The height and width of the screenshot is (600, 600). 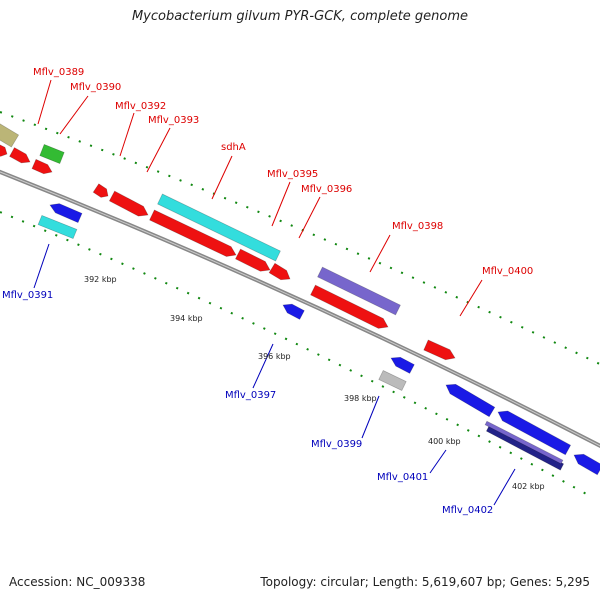 I want to click on feature-mflv-0389b, so click(x=20, y=155).